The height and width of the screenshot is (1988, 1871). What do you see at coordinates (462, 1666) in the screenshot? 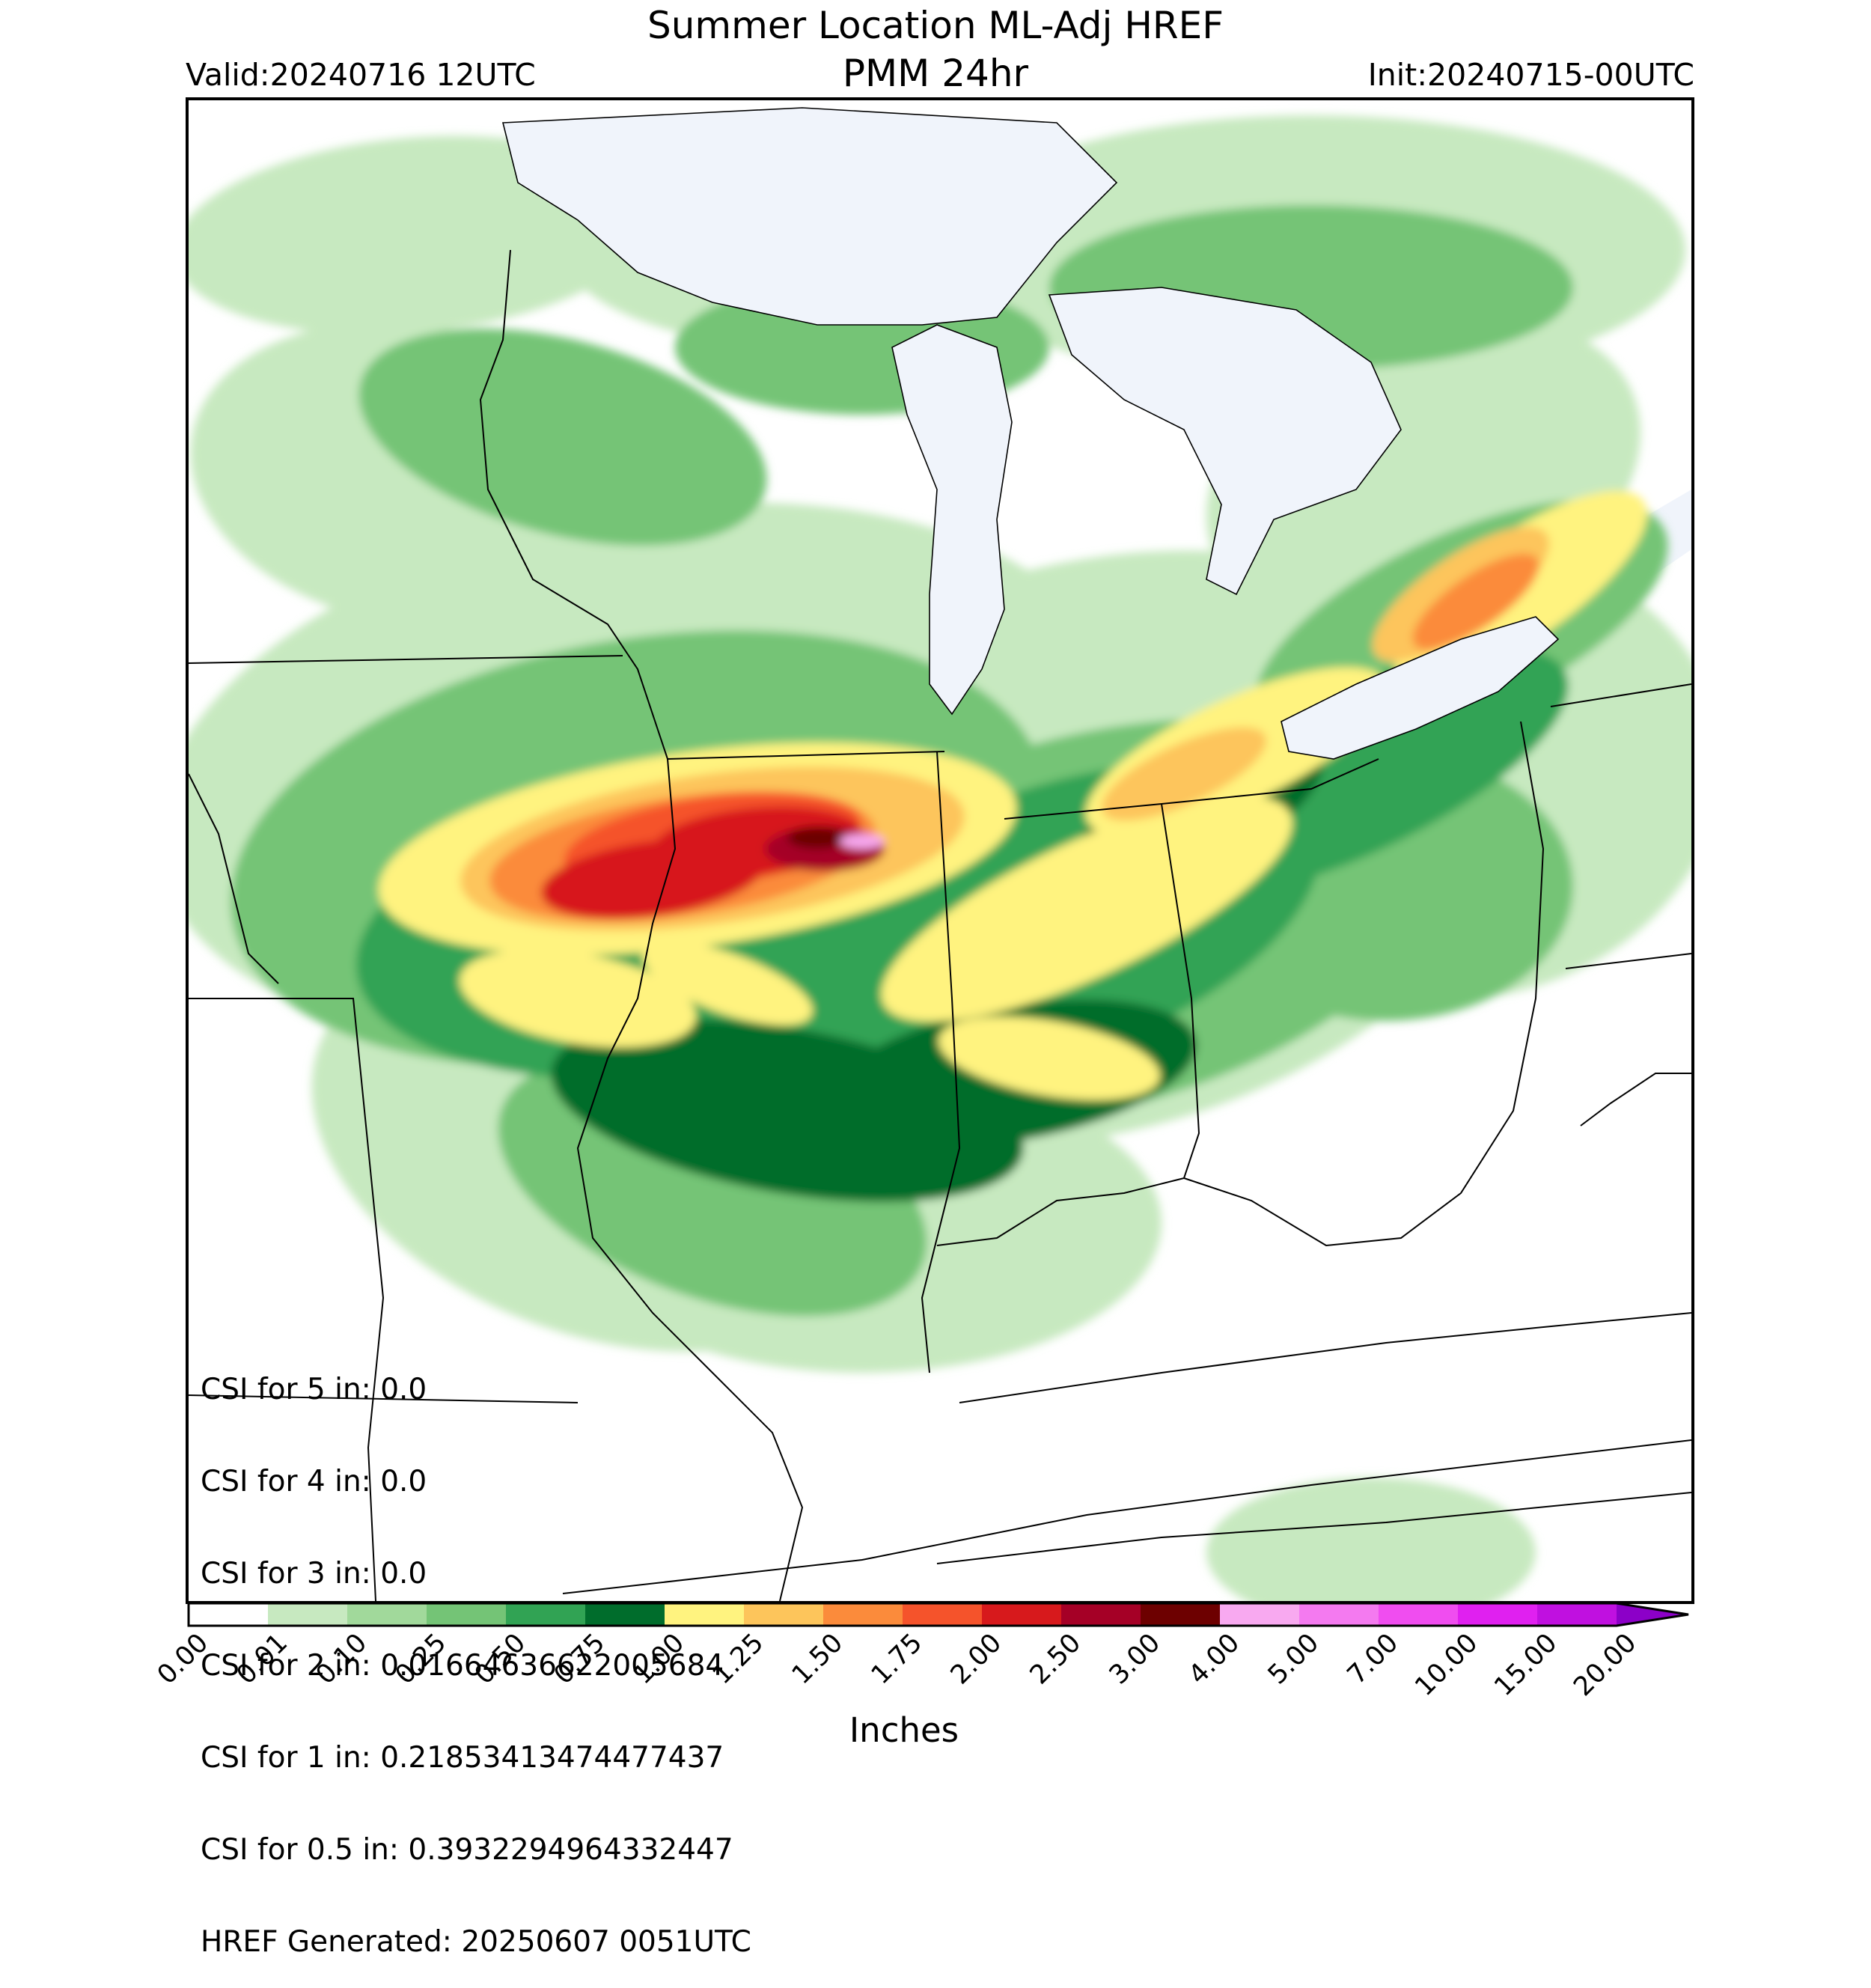
I see `csi-2in: CSI for 2 in: 0.016646366220056​84` at bounding box center [462, 1666].